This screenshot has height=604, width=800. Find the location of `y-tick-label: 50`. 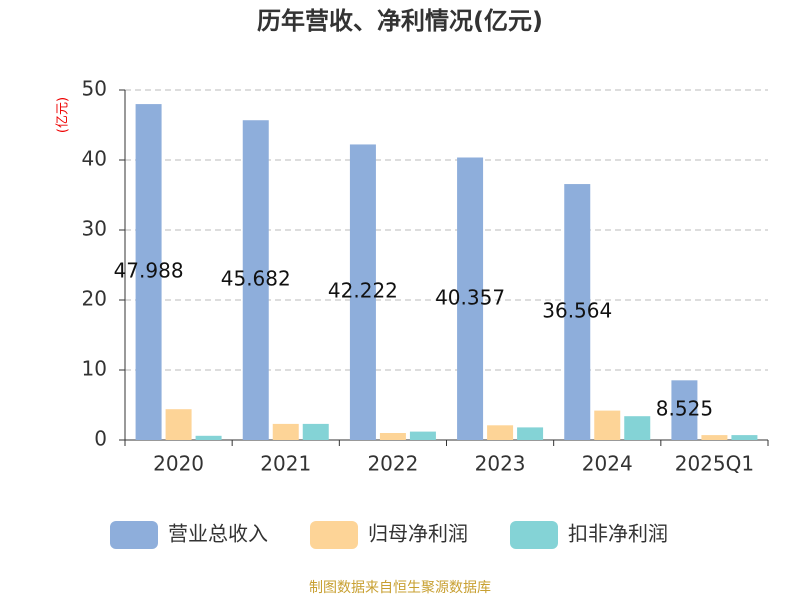

y-tick-label: 50 is located at coordinates (94, 89).